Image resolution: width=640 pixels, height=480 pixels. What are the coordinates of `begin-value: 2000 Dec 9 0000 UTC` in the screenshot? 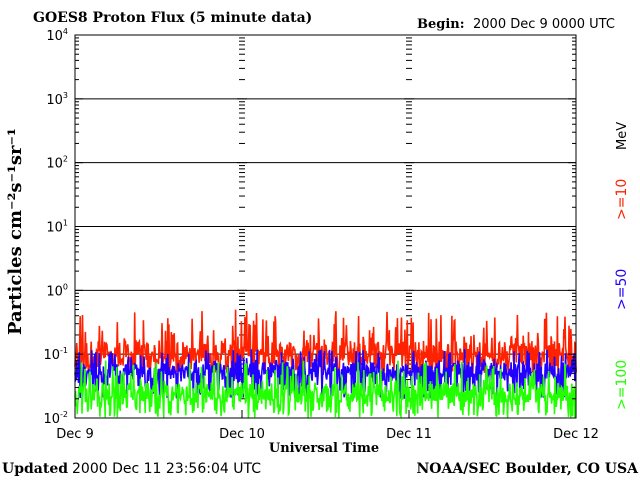 It's located at (544, 24).